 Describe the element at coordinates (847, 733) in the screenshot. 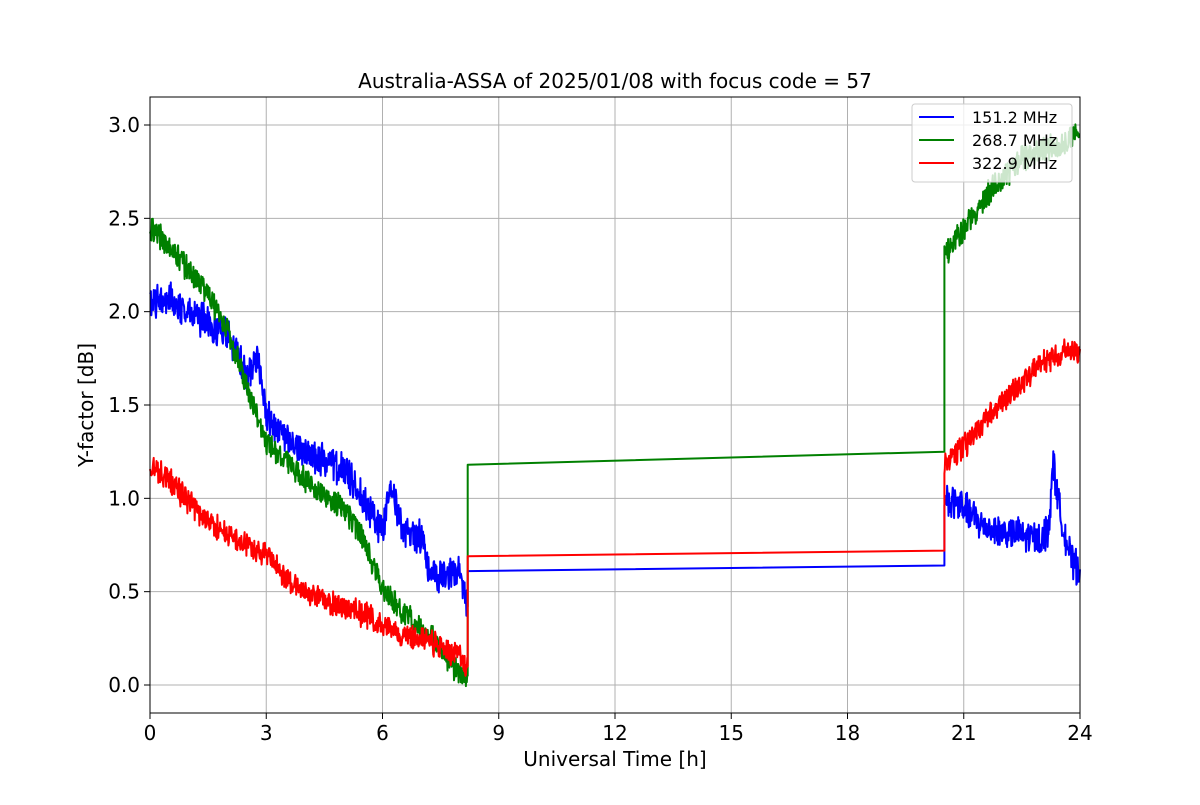

I see `x-tick-label: 18` at that location.